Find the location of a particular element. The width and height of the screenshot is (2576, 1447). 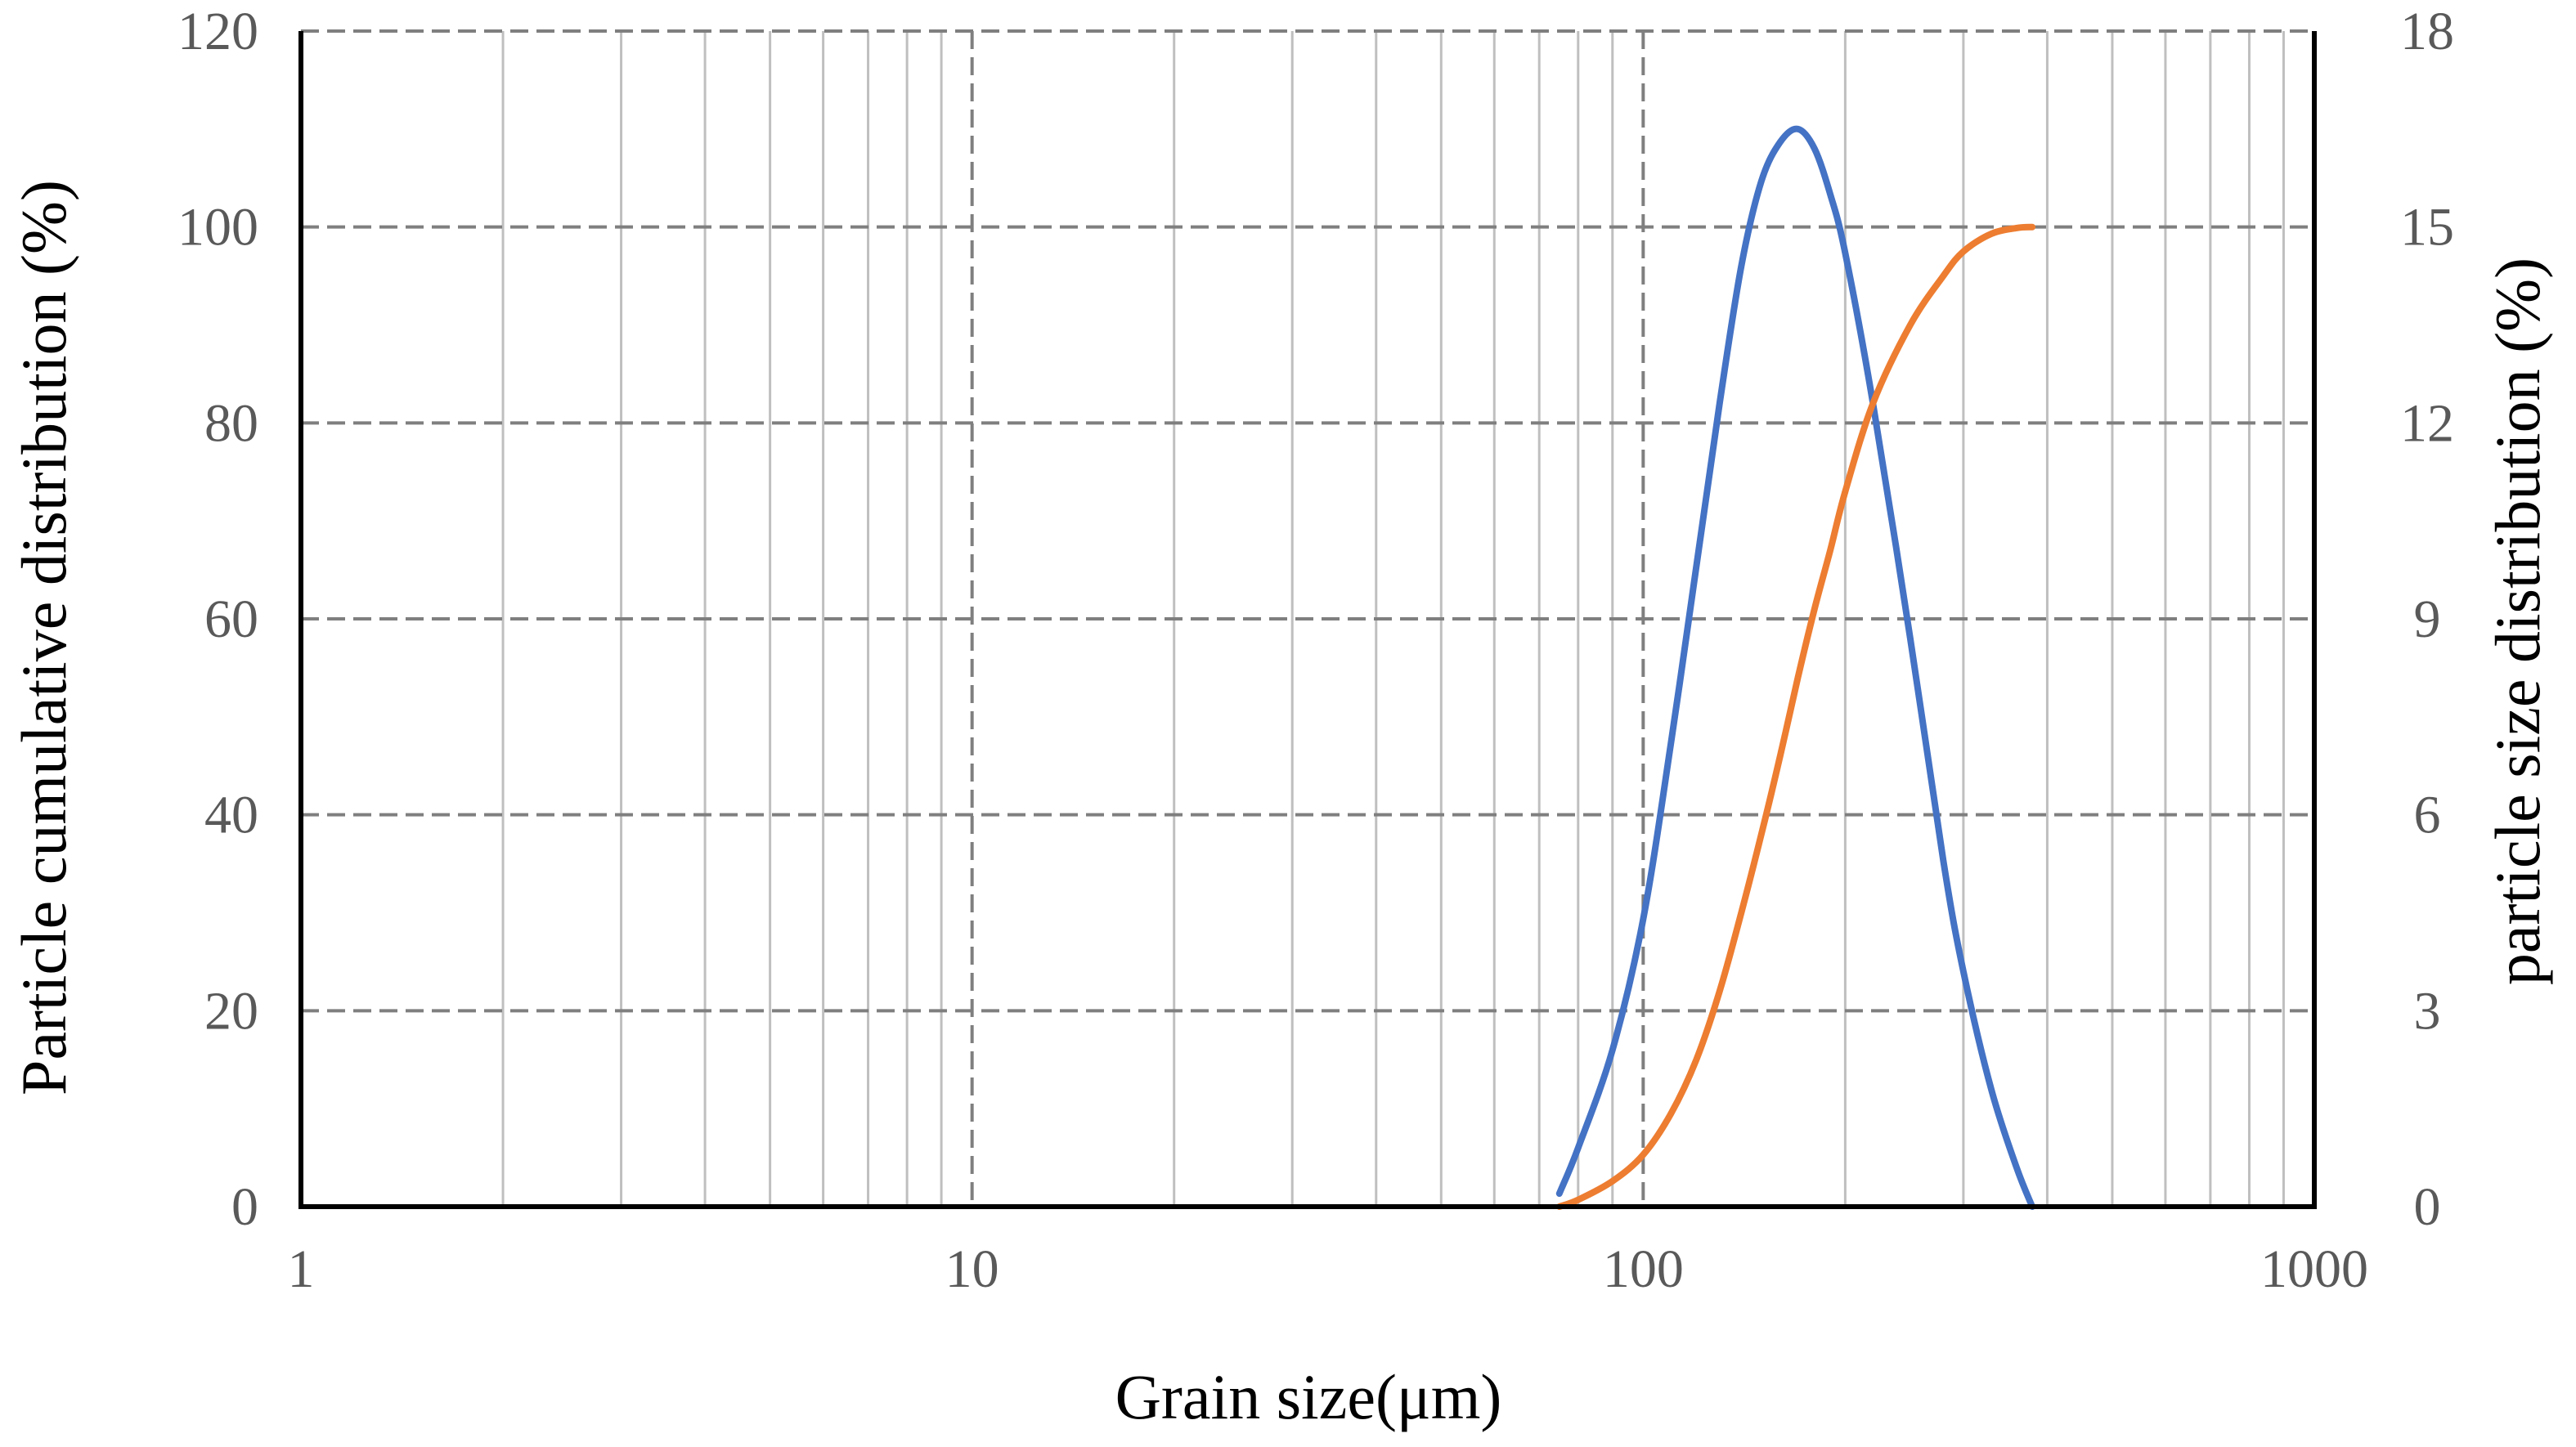

left-y-tick-label: 120 is located at coordinates (218, 31).